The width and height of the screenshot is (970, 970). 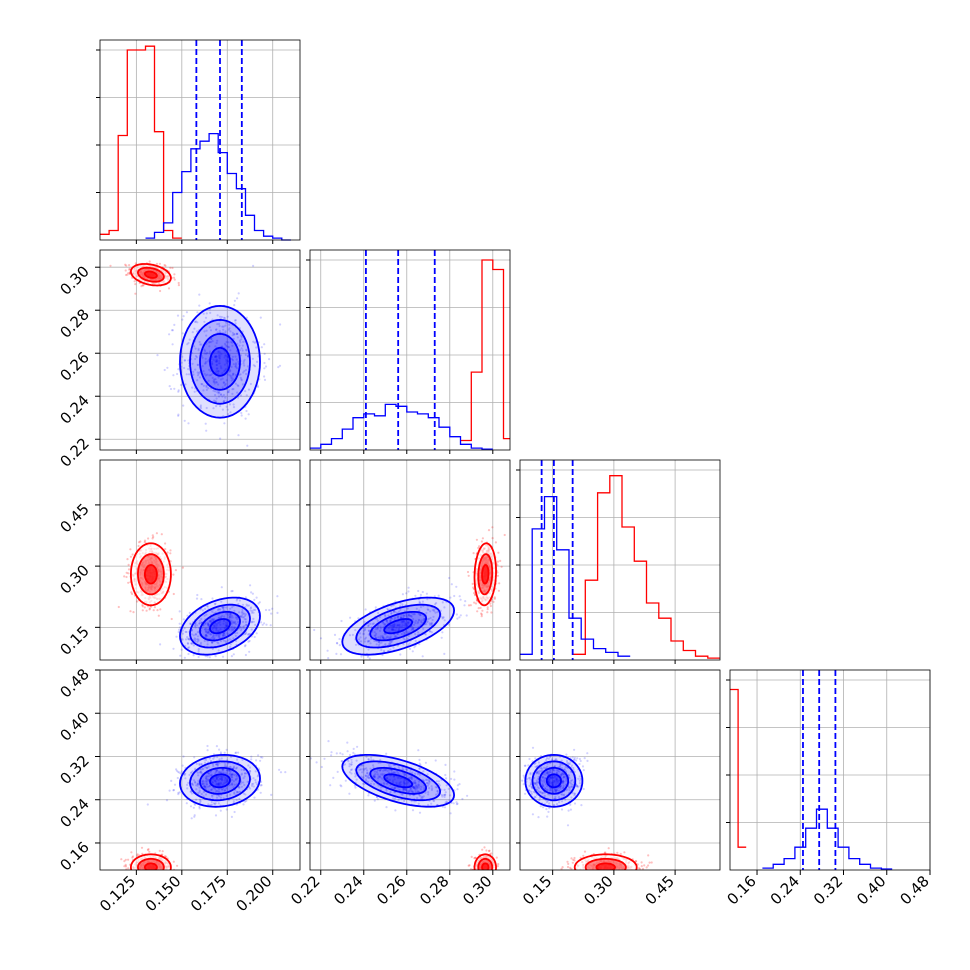 I want to click on blue-contour, so click(x=220, y=626).